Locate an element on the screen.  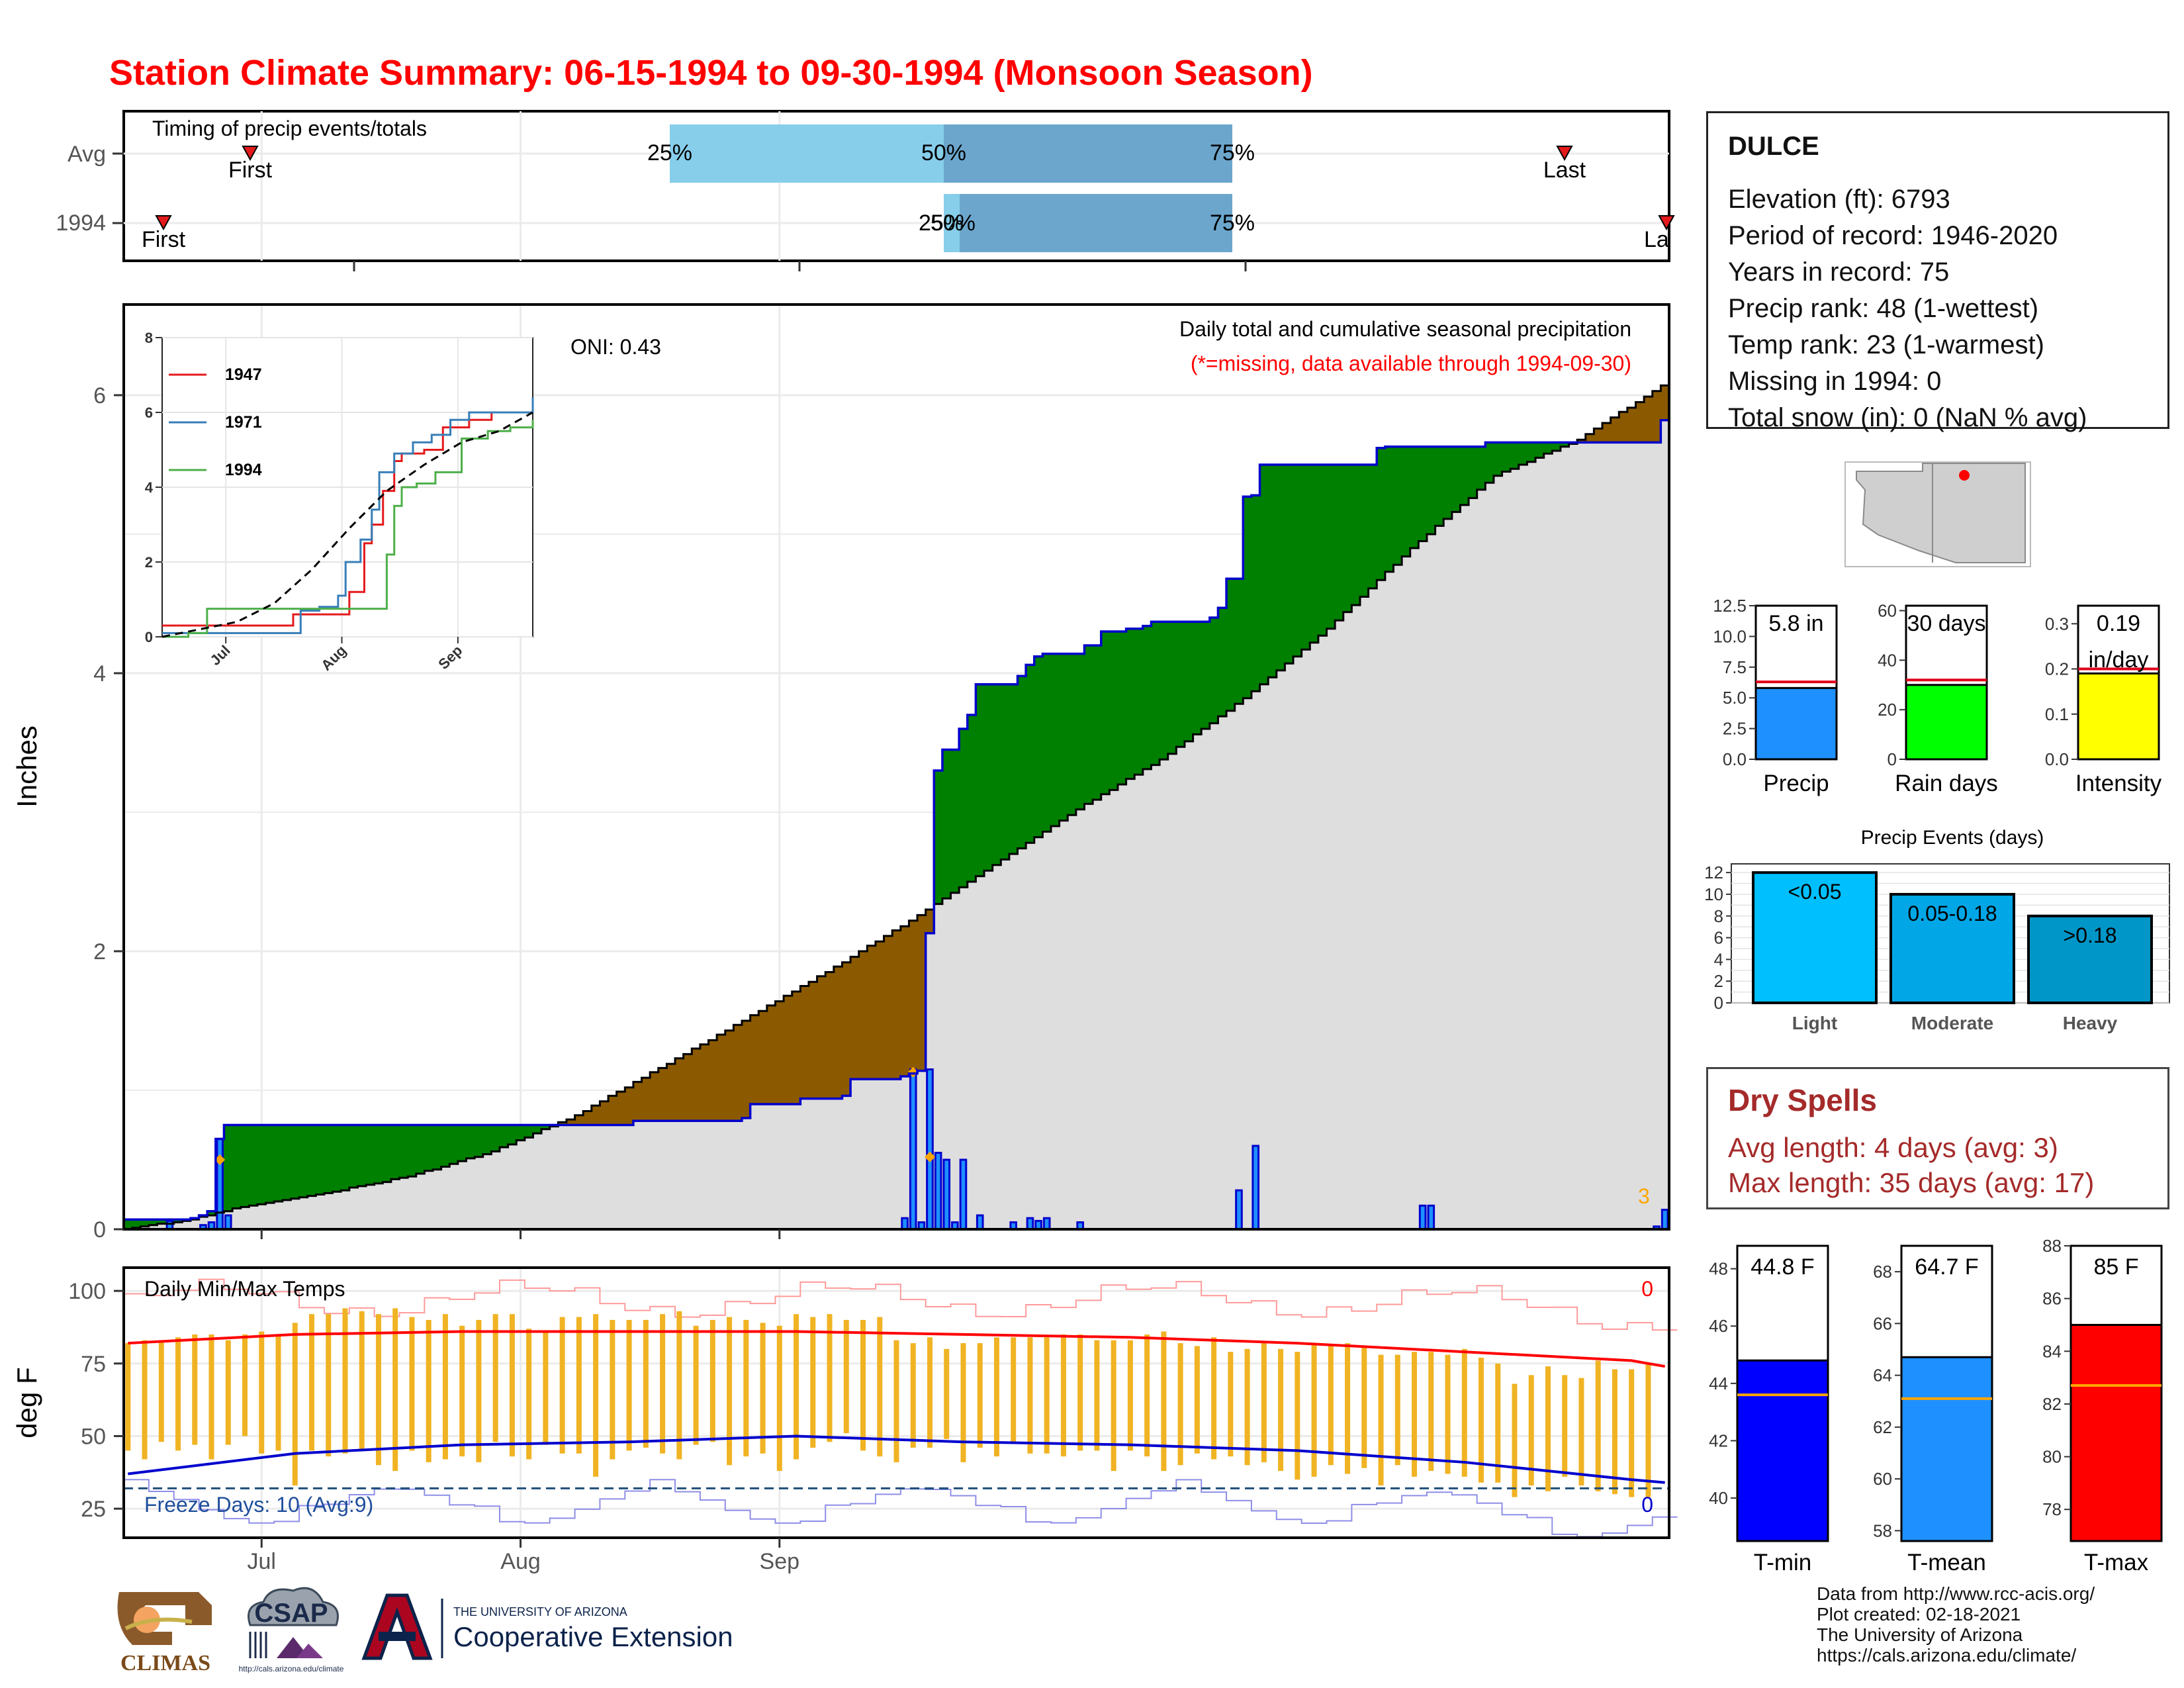
temp-x-tick-label: Aug is located at coordinates (520, 1561).